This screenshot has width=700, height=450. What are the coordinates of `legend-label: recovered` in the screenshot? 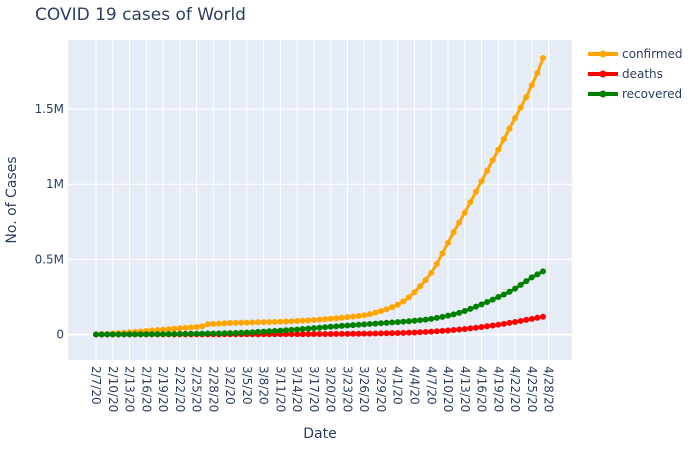 It's located at (652, 94).